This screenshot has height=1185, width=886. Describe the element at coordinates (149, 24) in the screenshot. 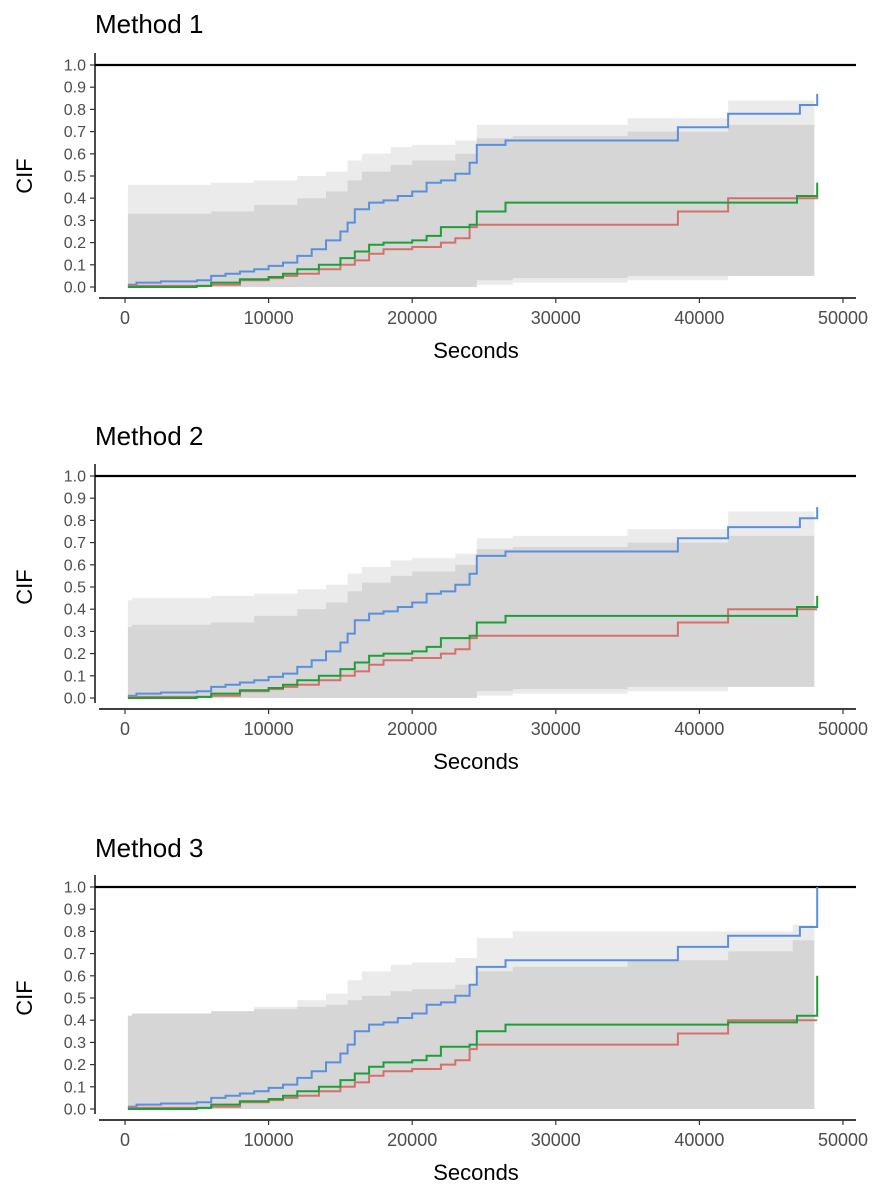

I see `chart-title: Method 1` at that location.